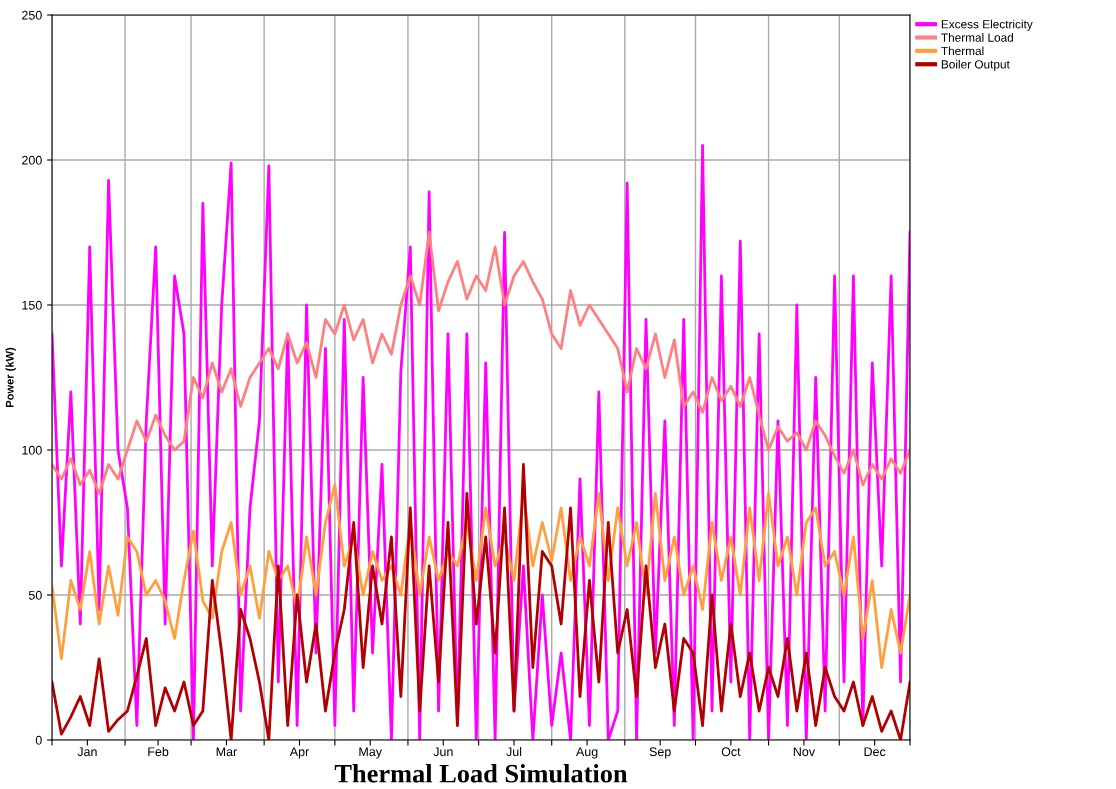 The image size is (1116, 789). What do you see at coordinates (32, 15) in the screenshot?
I see `y-tick-label: 250` at bounding box center [32, 15].